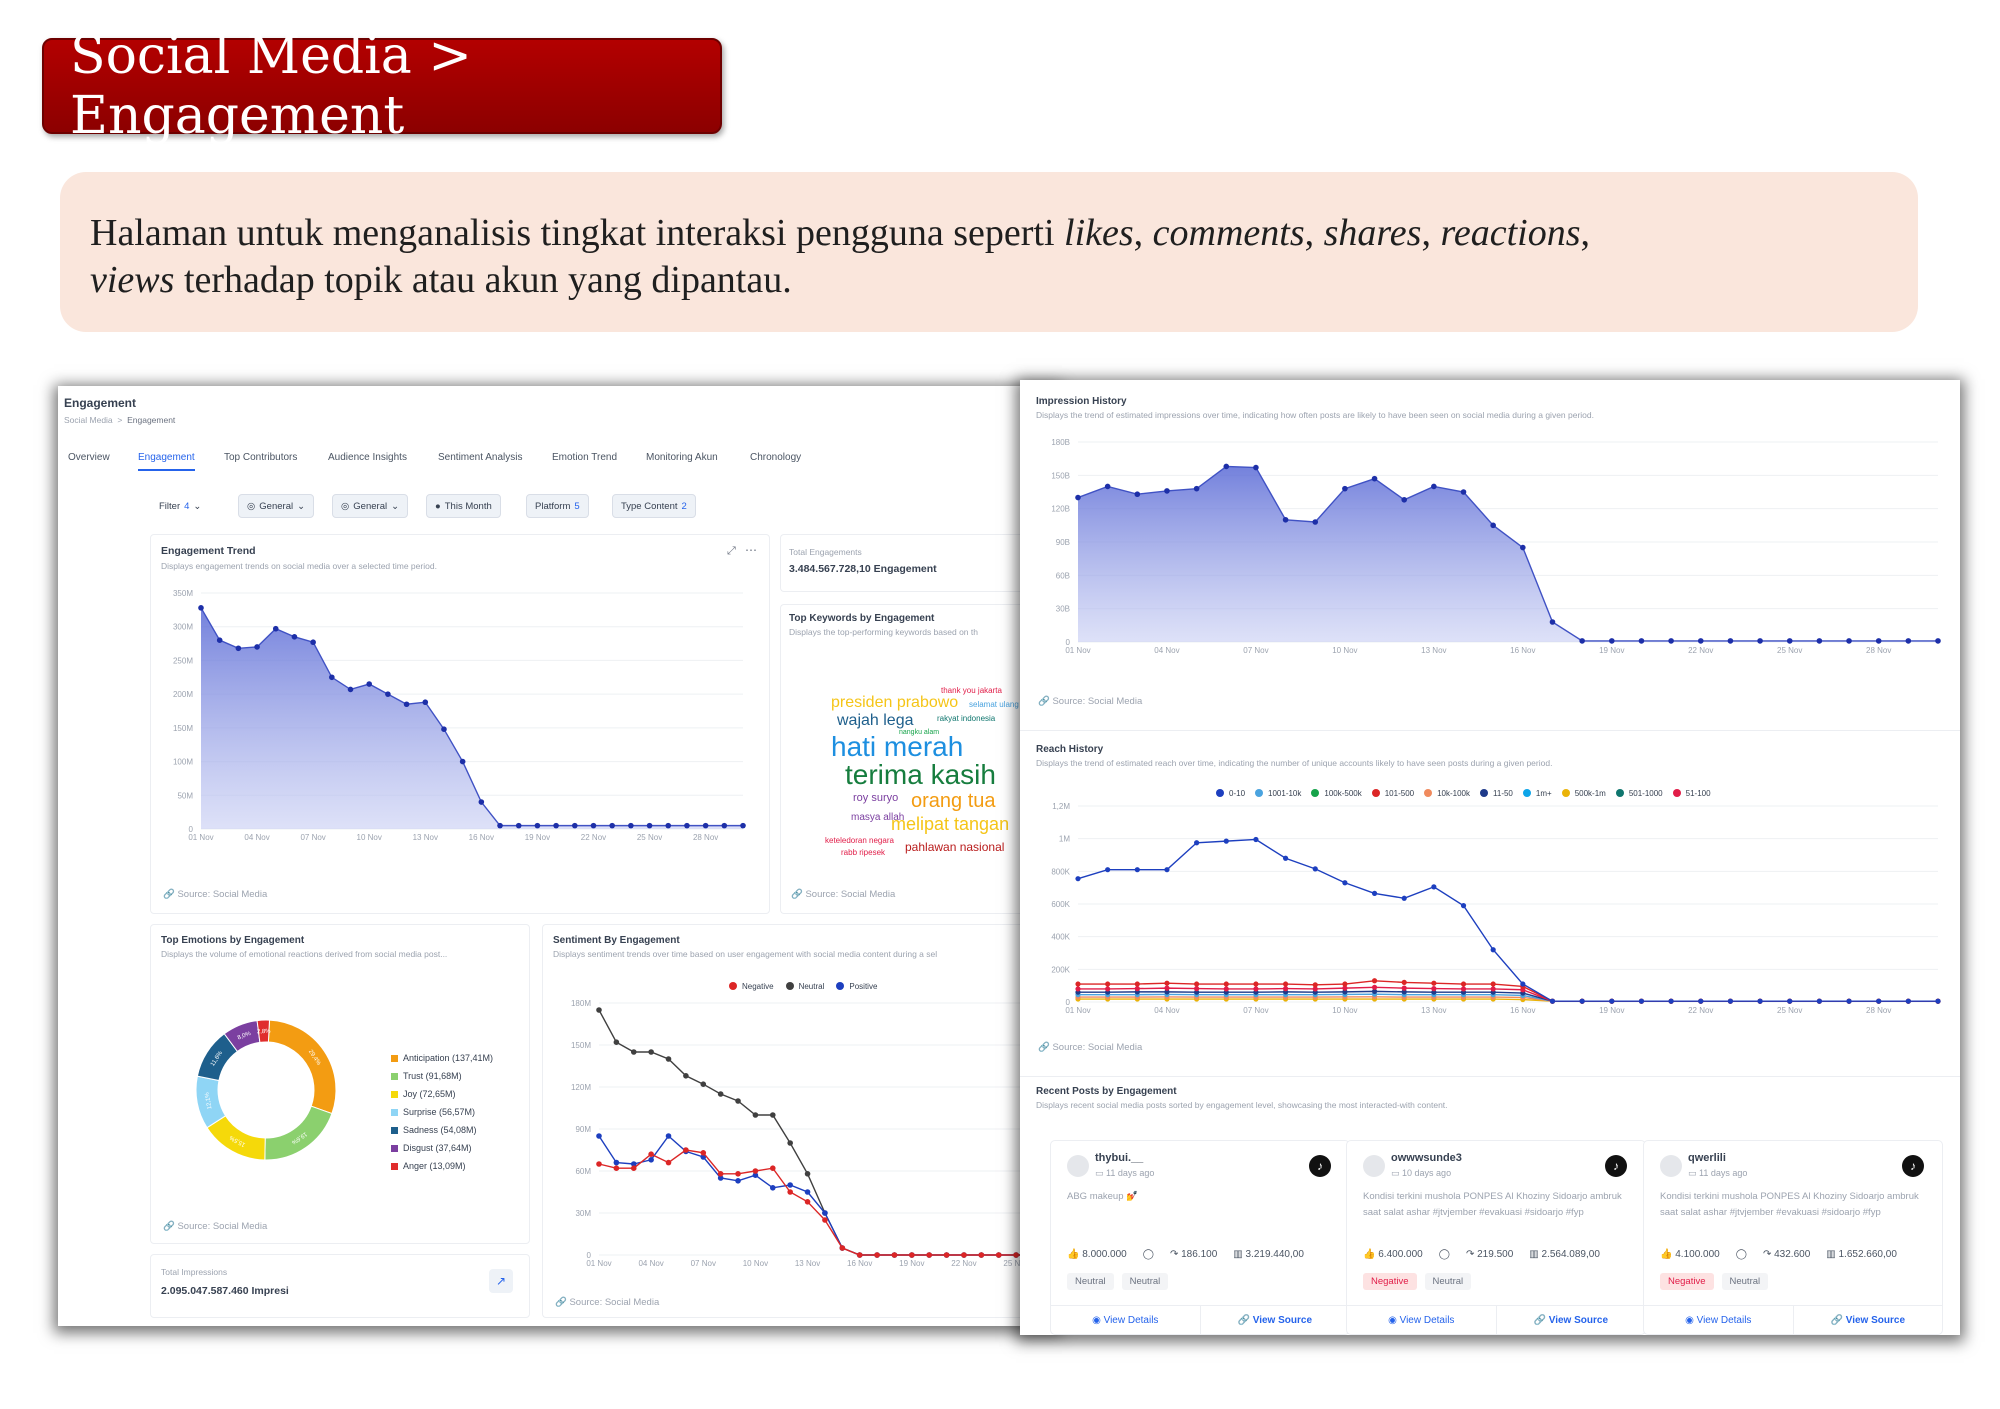 This screenshot has height=1409, width=2000. Describe the element at coordinates (442, 1058) in the screenshot. I see `legend-item: Anticipation (137,41M)` at that location.